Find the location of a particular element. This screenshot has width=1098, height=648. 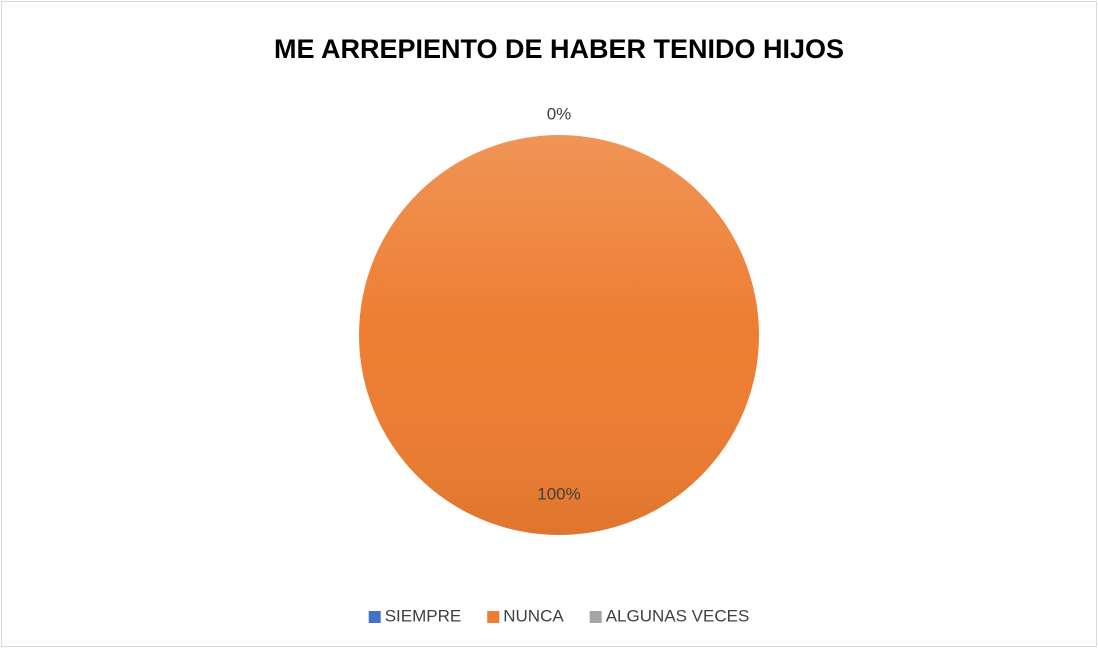

data-labels: 0% 100% is located at coordinates (558, 303).